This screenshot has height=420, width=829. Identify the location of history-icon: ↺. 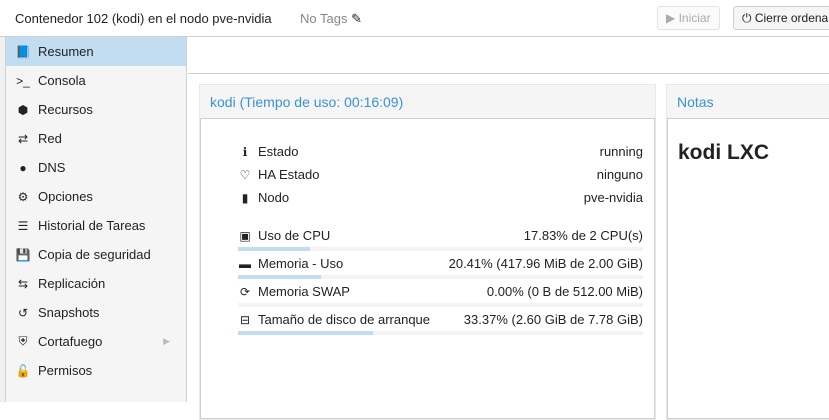
(23, 312).